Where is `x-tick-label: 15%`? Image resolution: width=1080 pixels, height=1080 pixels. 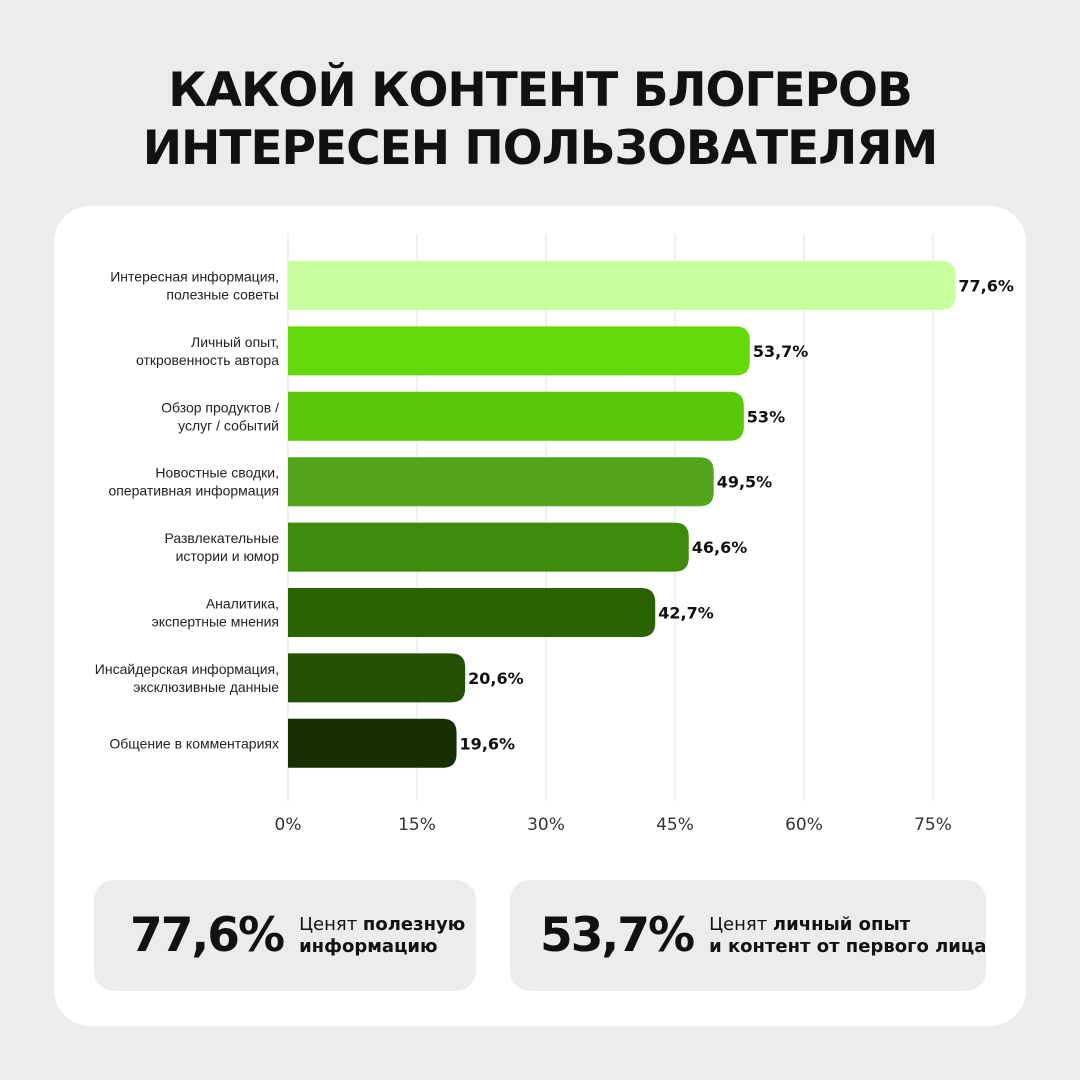
x-tick-label: 15% is located at coordinates (417, 825).